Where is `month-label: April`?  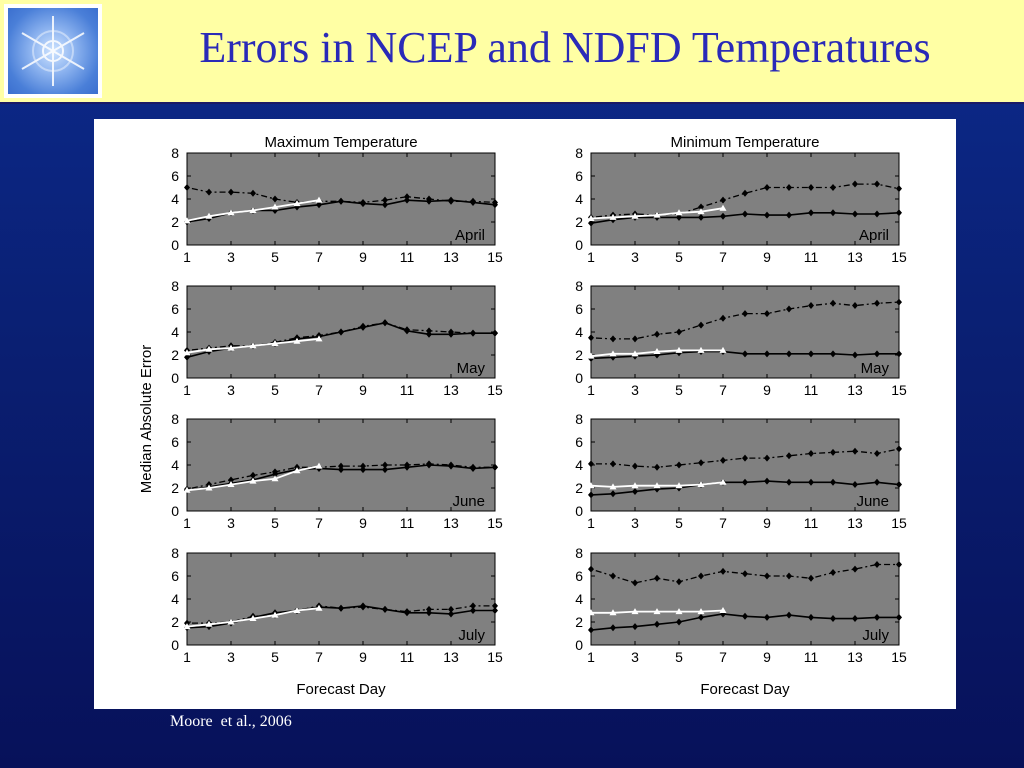 month-label: April is located at coordinates (874, 235).